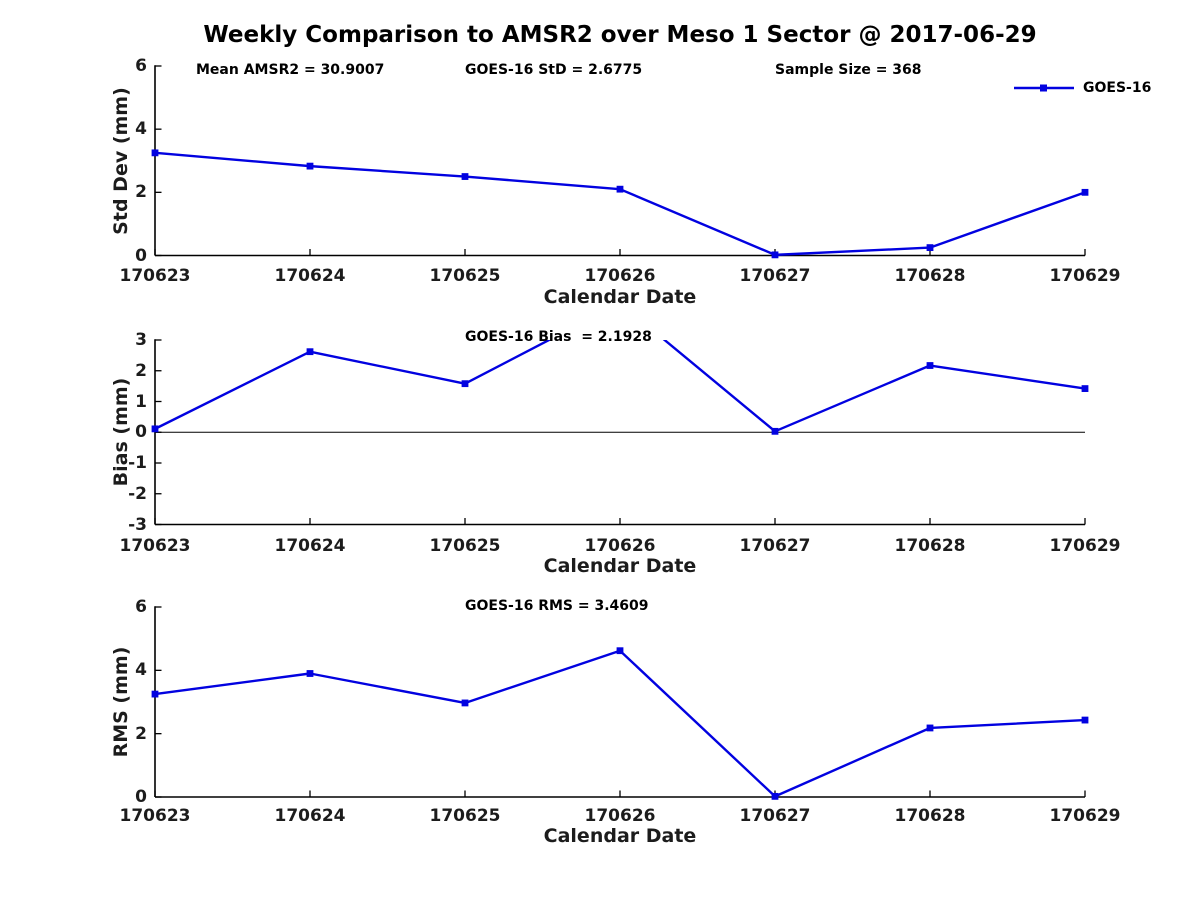  What do you see at coordinates (141, 340) in the screenshot?
I see `y-tick-label: 3` at bounding box center [141, 340].